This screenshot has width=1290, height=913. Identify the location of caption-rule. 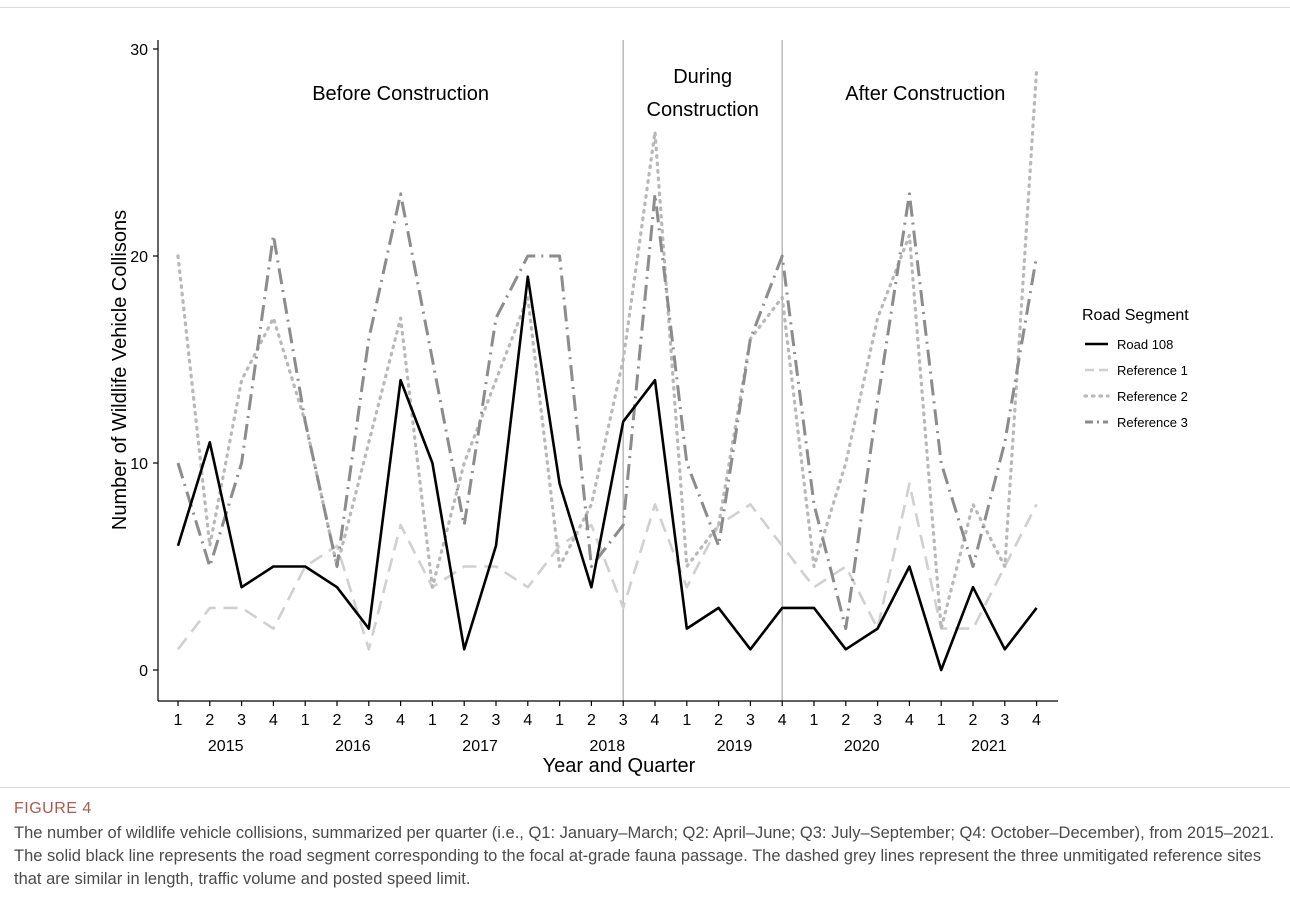
(645, 787).